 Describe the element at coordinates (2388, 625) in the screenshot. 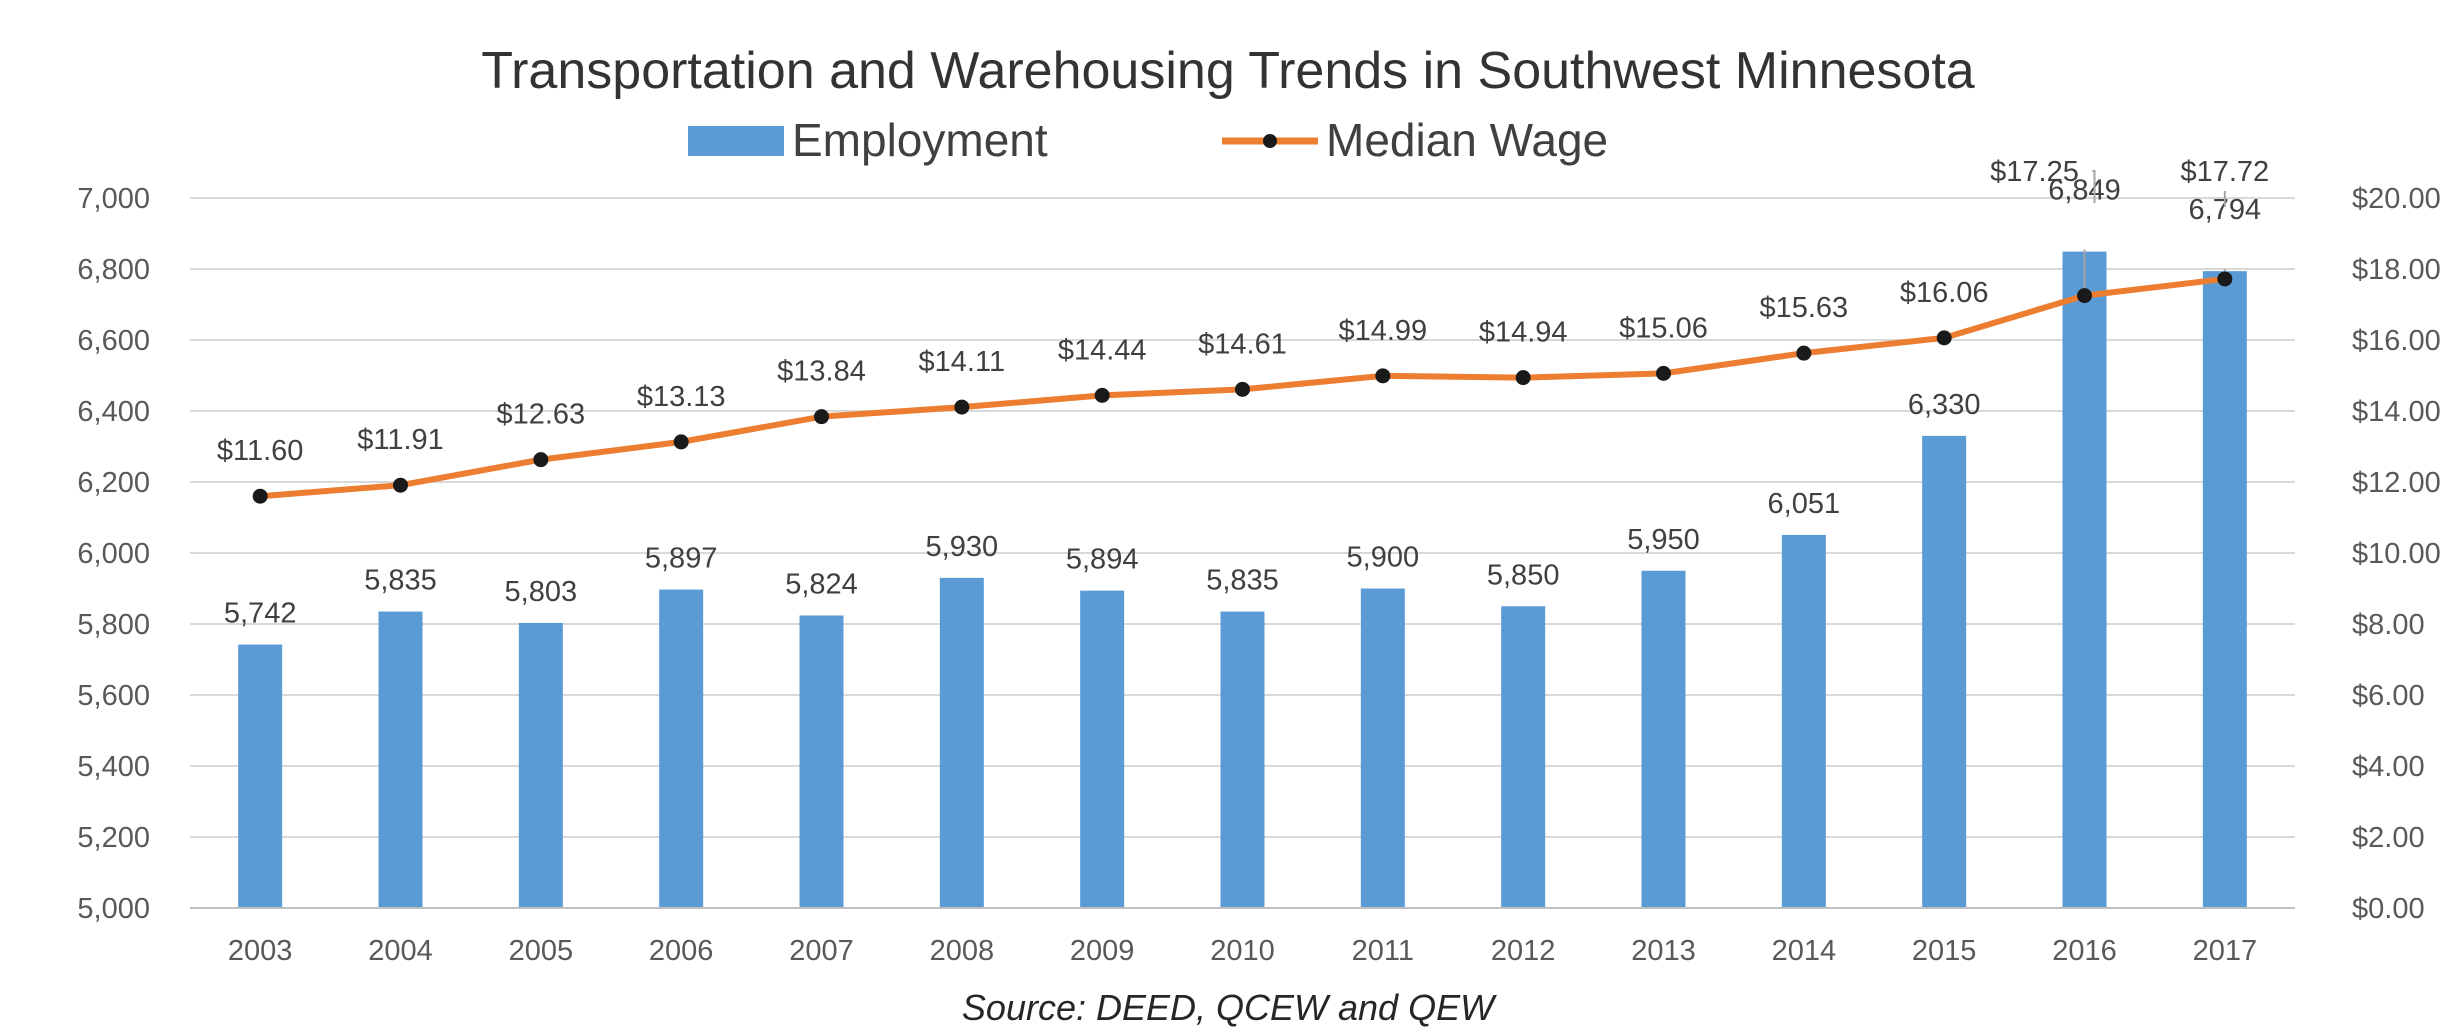

I see `y-right-tick-label: $8.00` at that location.